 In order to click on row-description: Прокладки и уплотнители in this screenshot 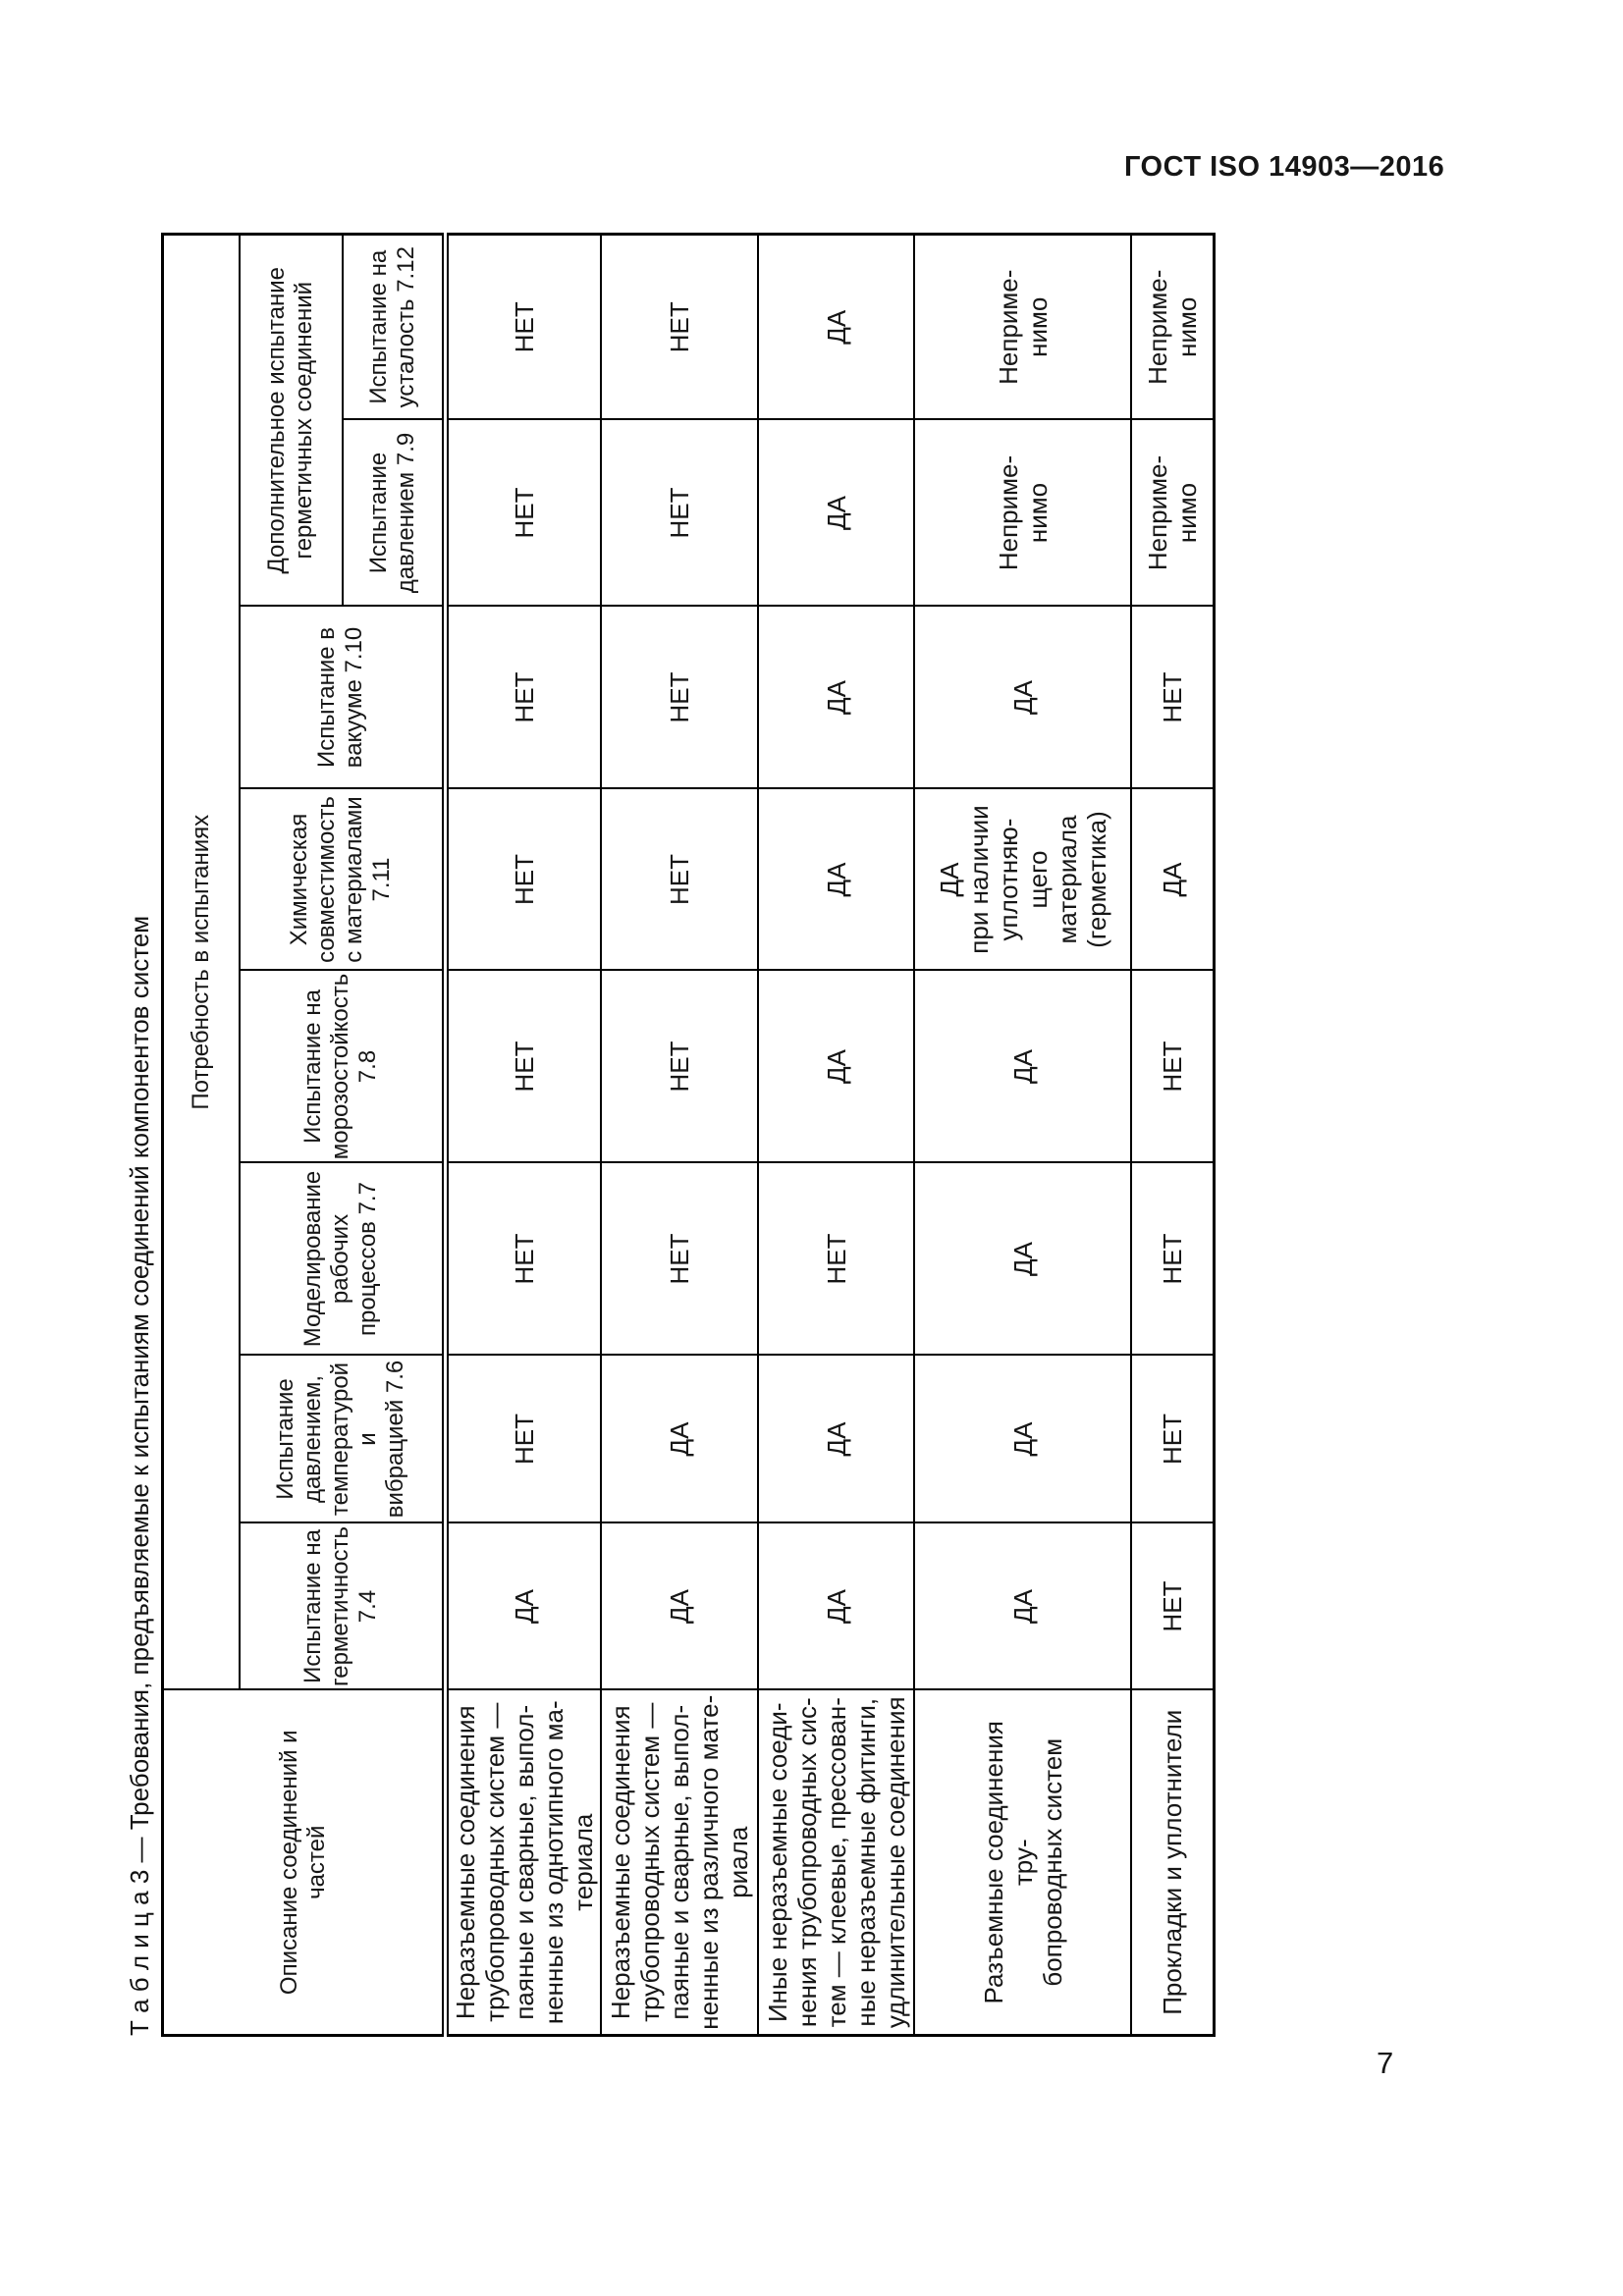, I will do `click(1172, 1863)`.